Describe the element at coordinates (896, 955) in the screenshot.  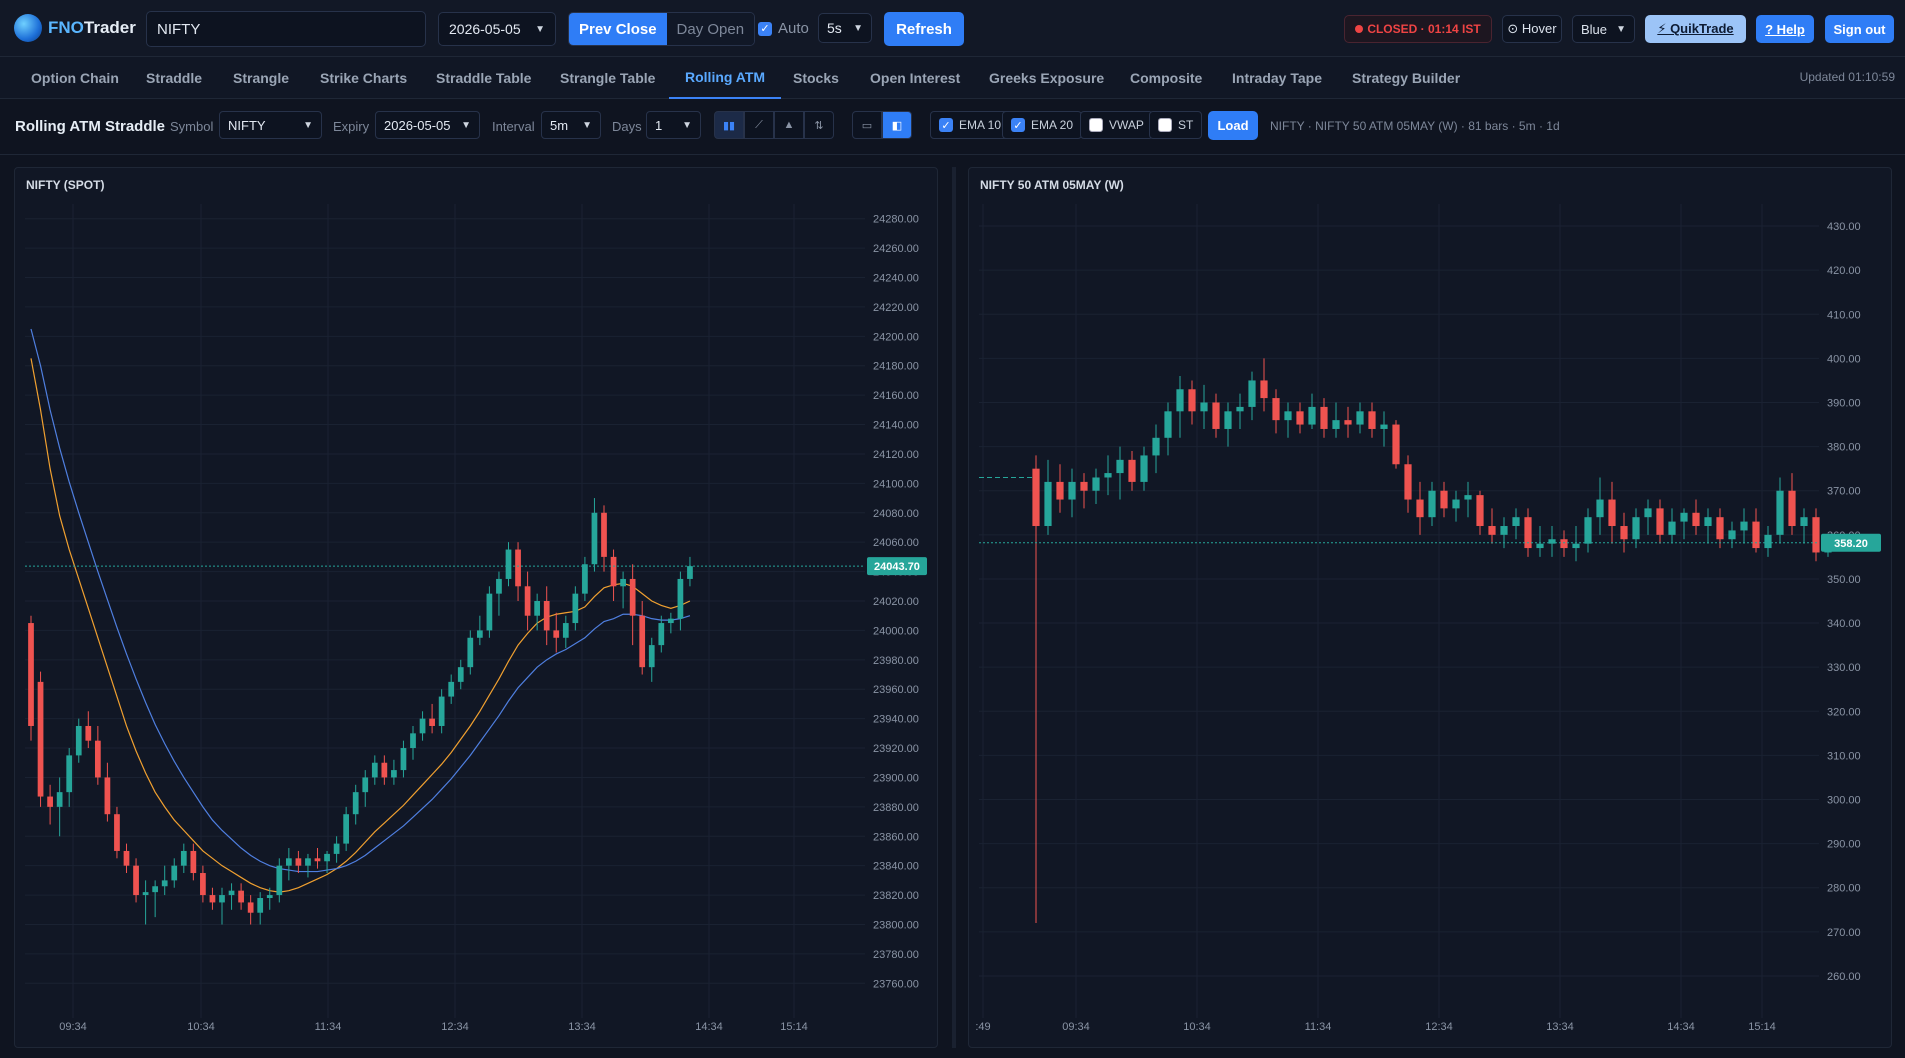
I see `y-tick-label: 23780.00` at that location.